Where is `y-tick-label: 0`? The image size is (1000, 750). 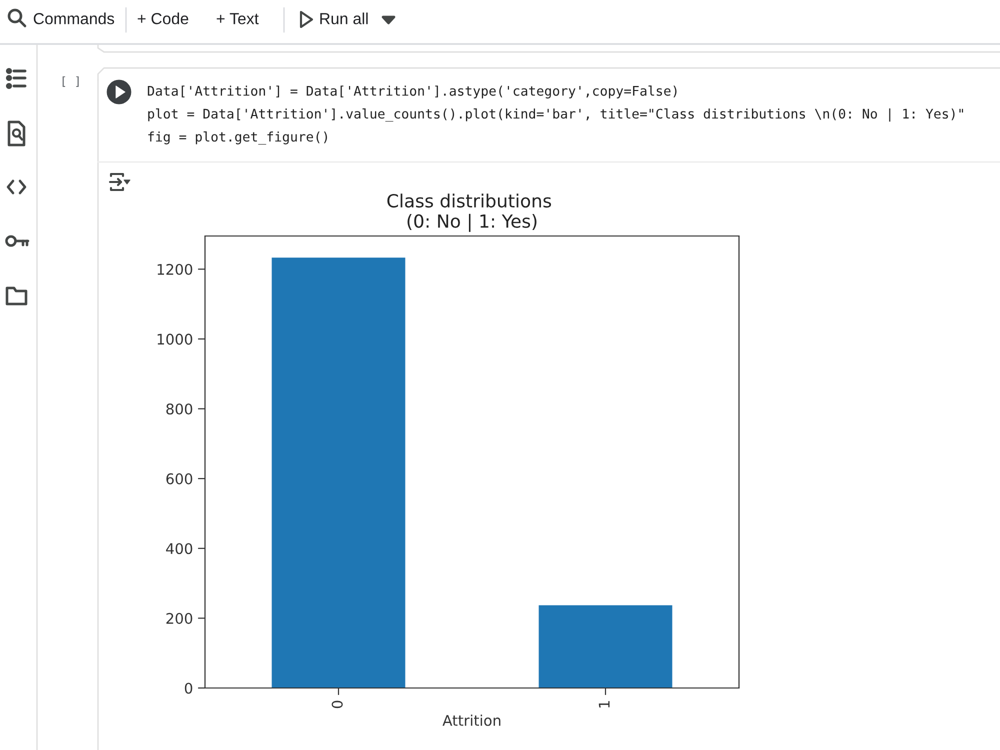 y-tick-label: 0 is located at coordinates (188, 688).